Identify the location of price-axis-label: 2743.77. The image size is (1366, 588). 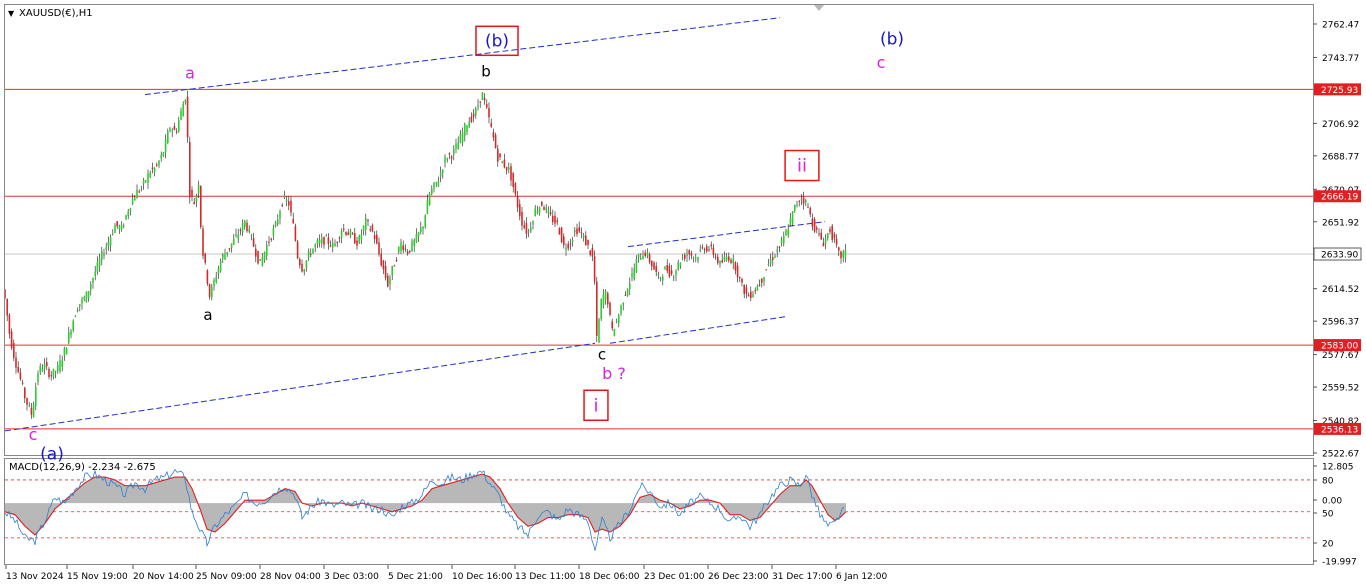
(1340, 59).